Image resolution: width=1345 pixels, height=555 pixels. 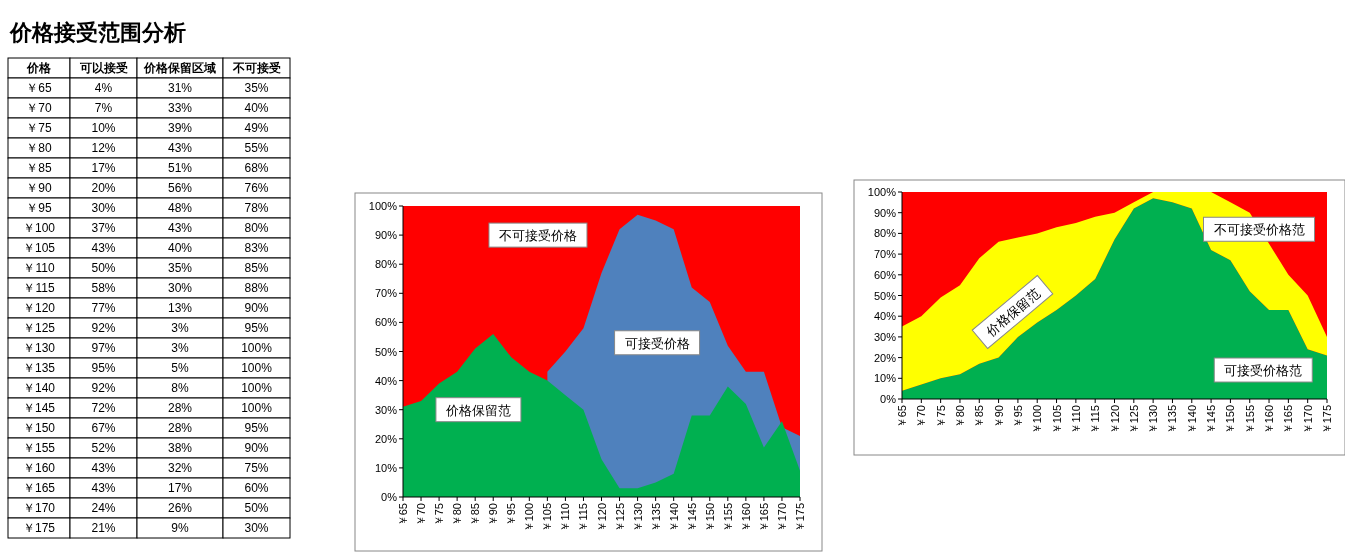 I want to click on y-tick-label: ￥155, so click(x=39, y=448).